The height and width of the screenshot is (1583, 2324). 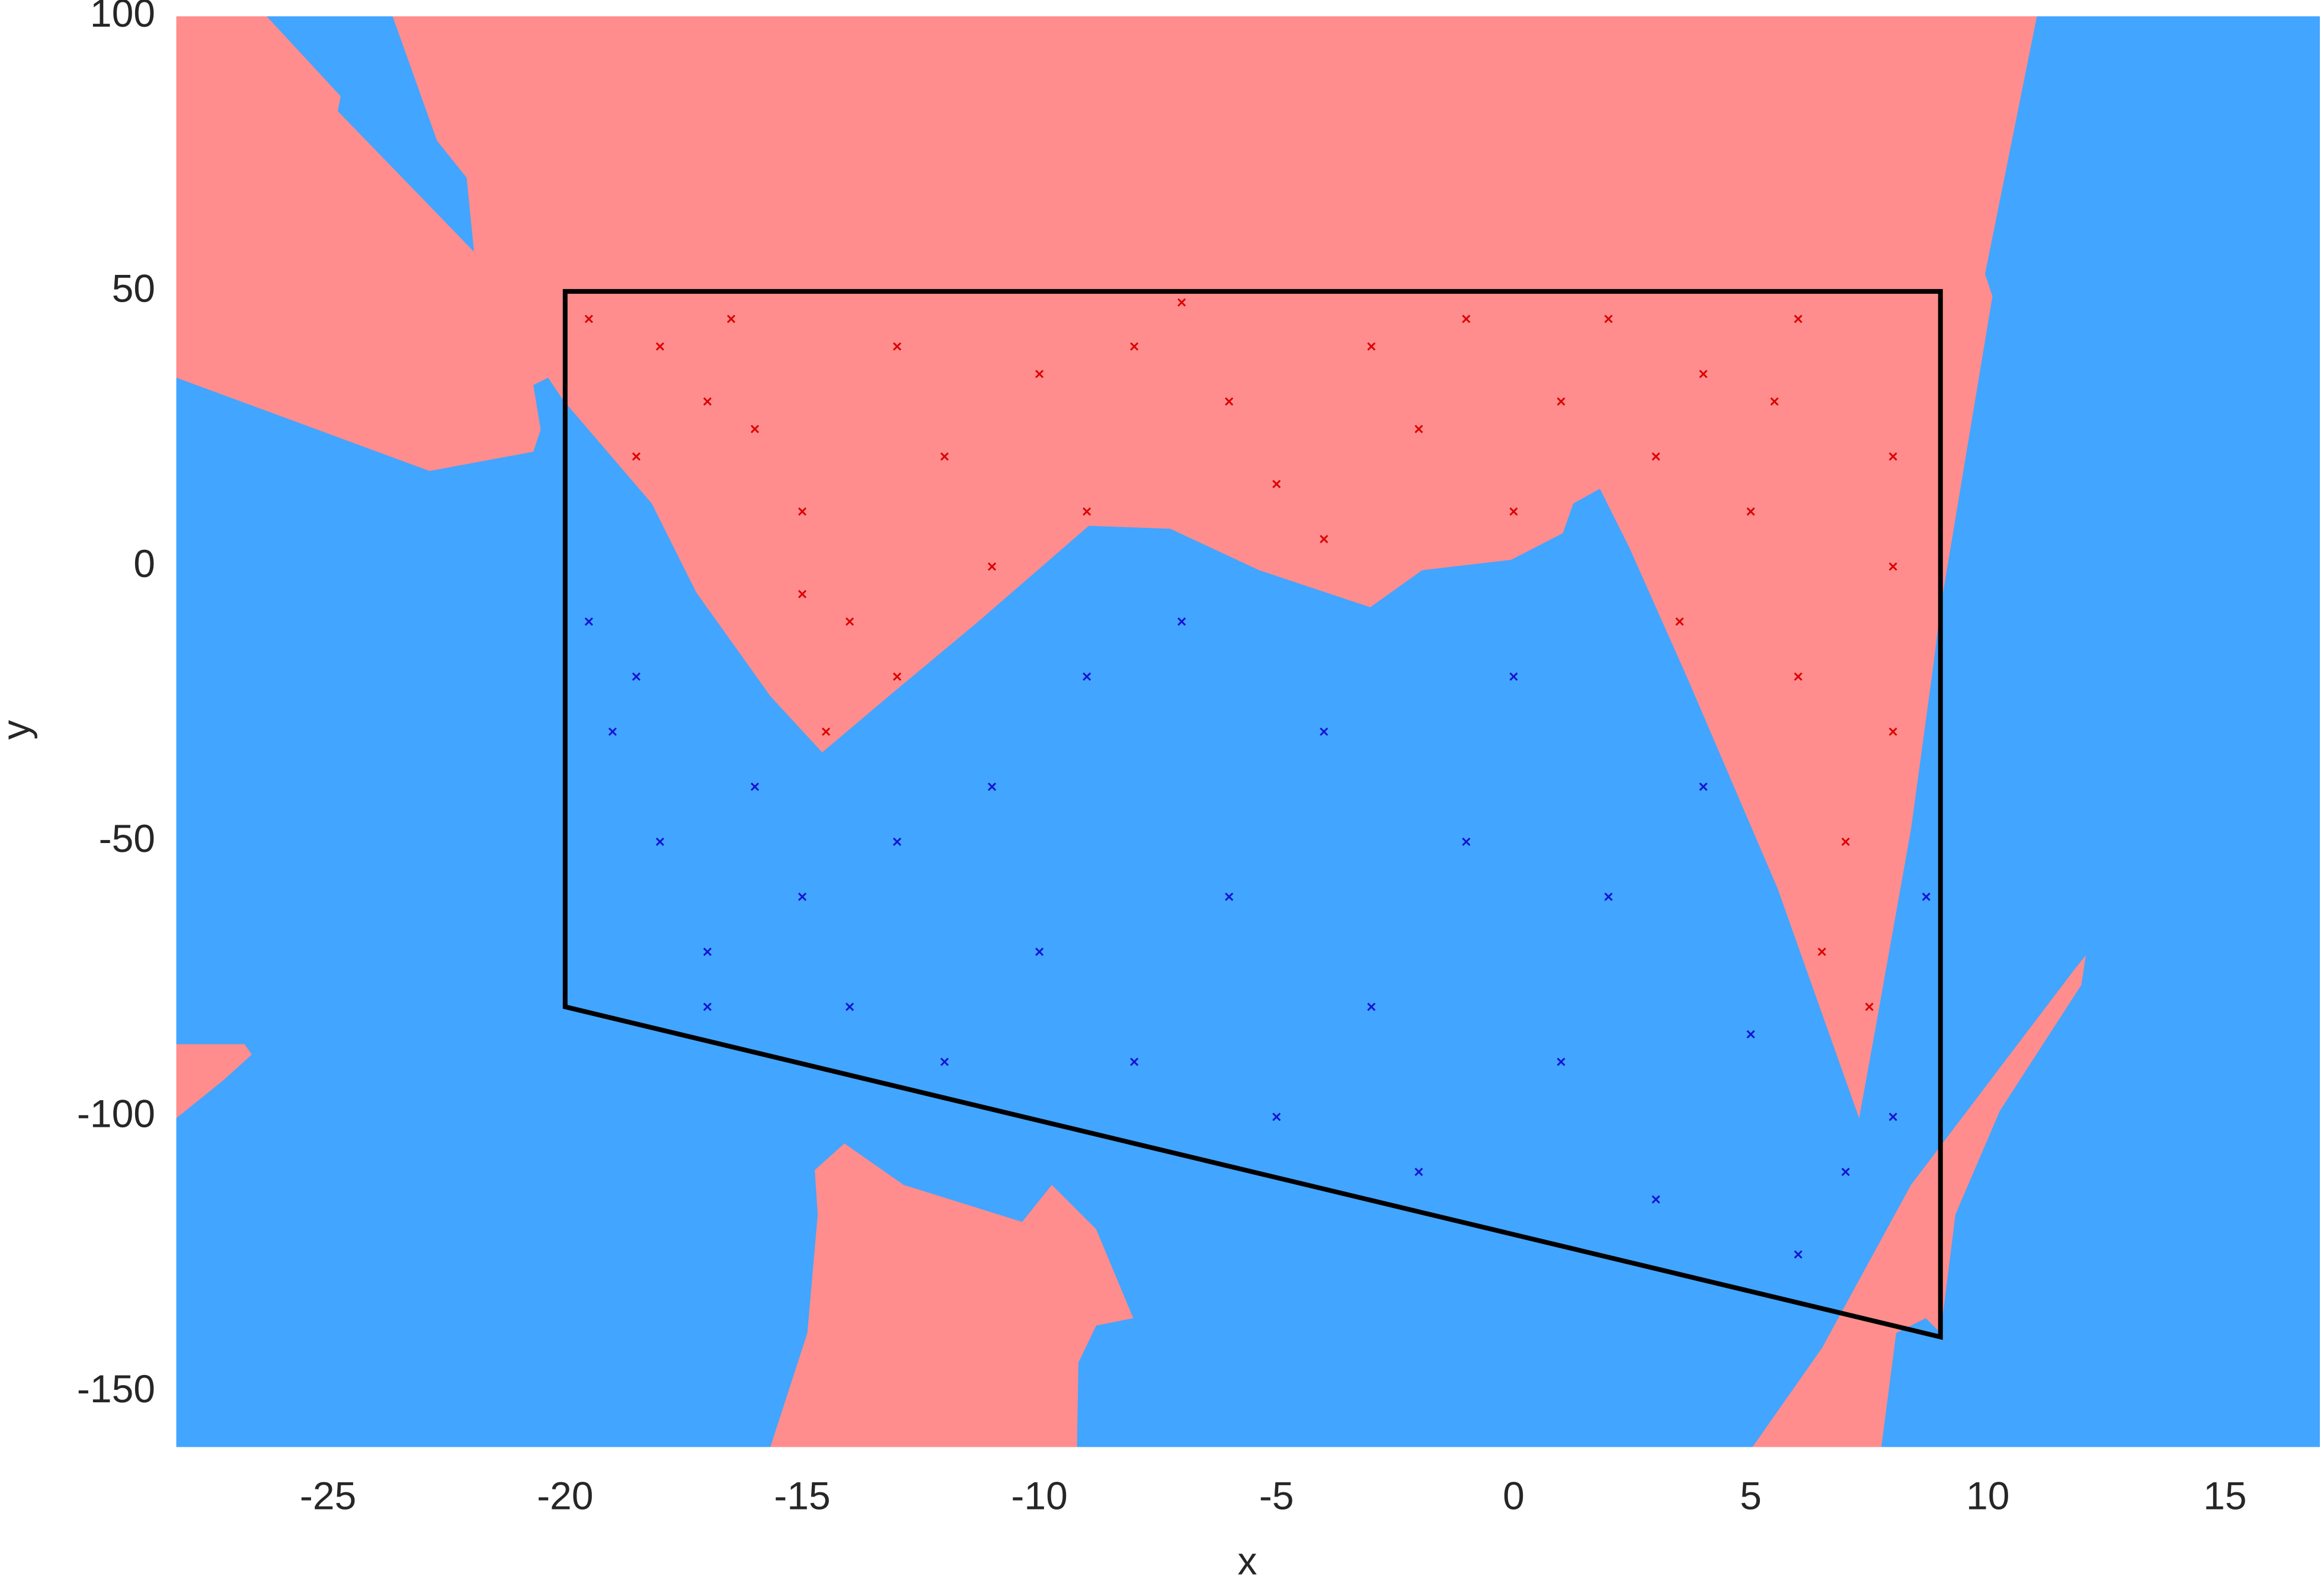 I want to click on x-tick-label: -10, so click(x=1039, y=1495).